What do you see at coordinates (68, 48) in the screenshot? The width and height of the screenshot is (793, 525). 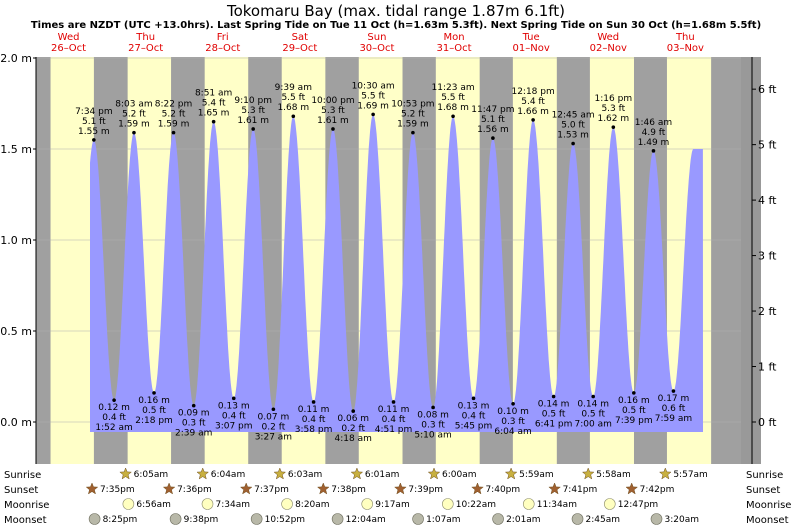 I see `day-date: 26–Oct` at bounding box center [68, 48].